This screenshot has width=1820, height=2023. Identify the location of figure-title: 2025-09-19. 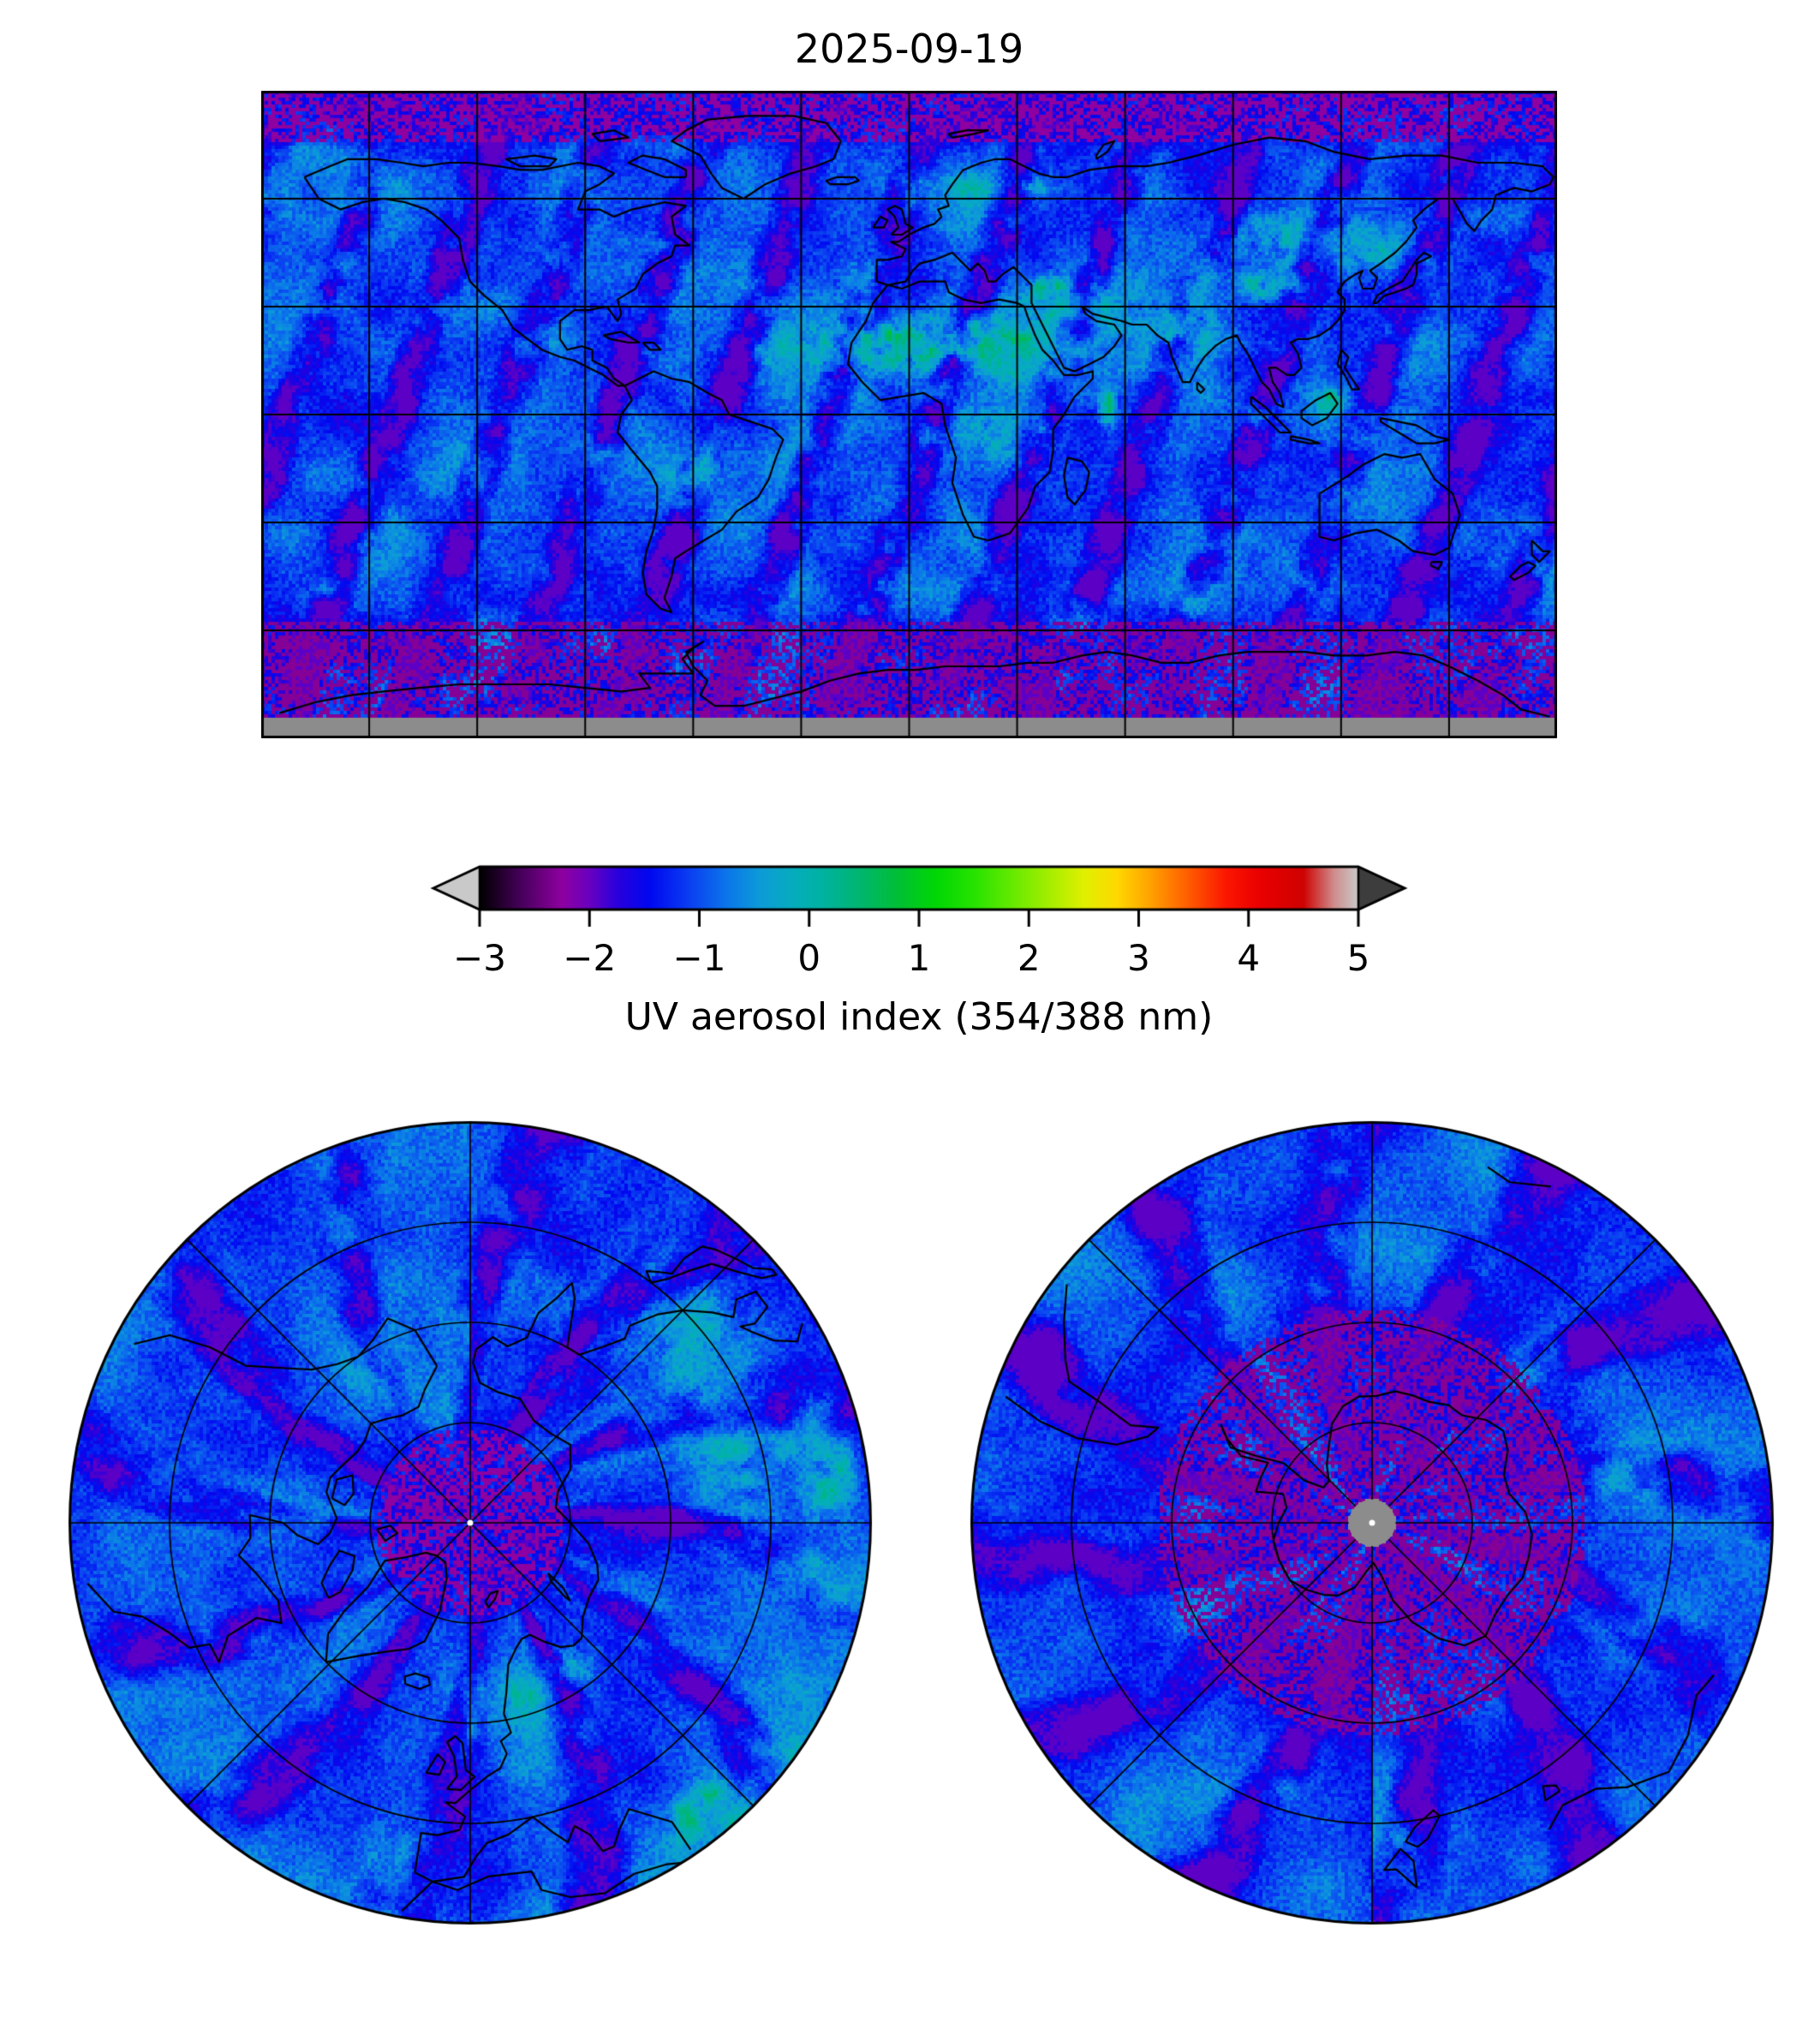
(909, 49).